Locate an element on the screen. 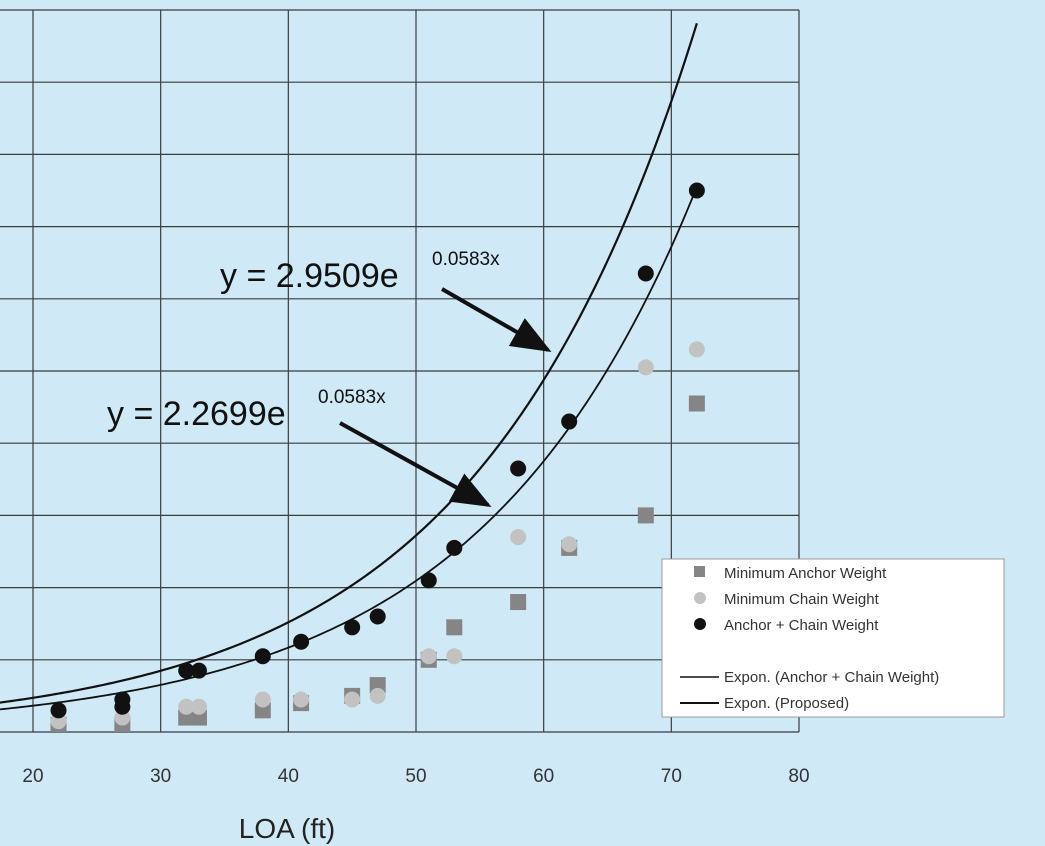 Image resolution: width=1045 pixels, height=846 pixels. x-axis-title: LOA (ft) is located at coordinates (287, 828).